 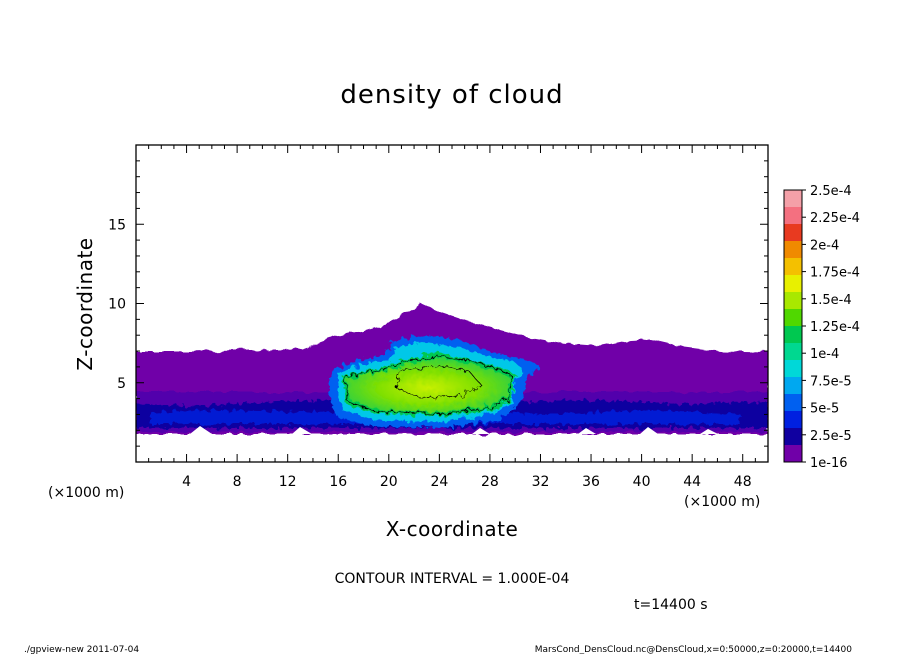 I want to click on colorbar-label: 7.5e-5, so click(x=831, y=381).